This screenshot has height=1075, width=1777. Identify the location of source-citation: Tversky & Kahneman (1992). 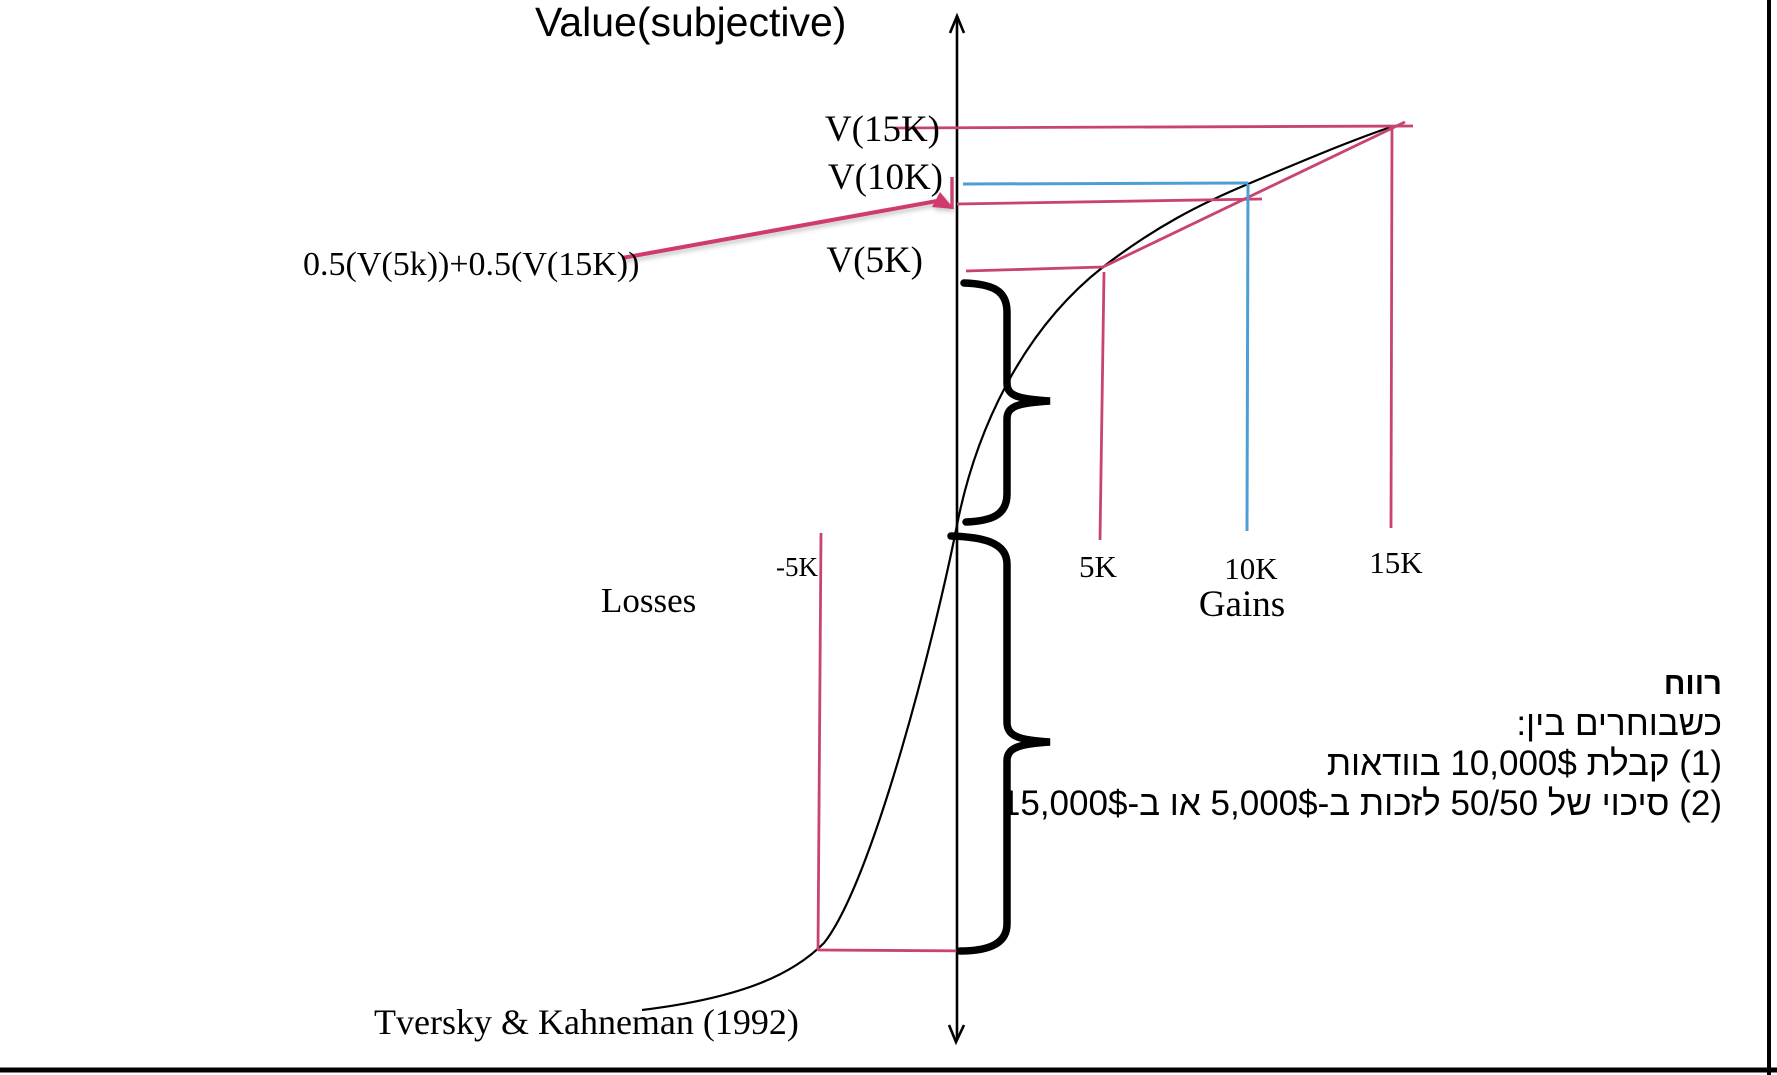
(586, 1022).